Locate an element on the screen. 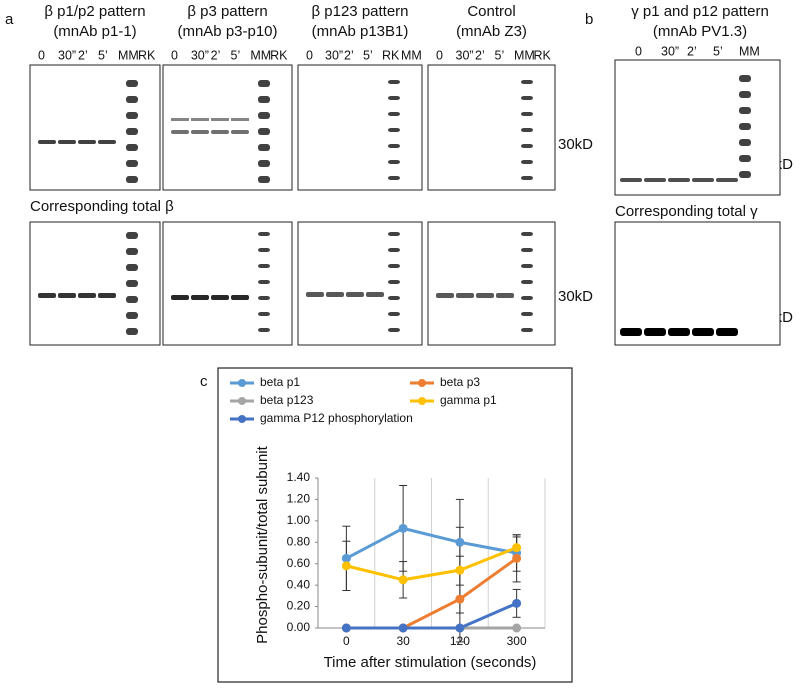  legend-label: beta p1 is located at coordinates (280, 382).